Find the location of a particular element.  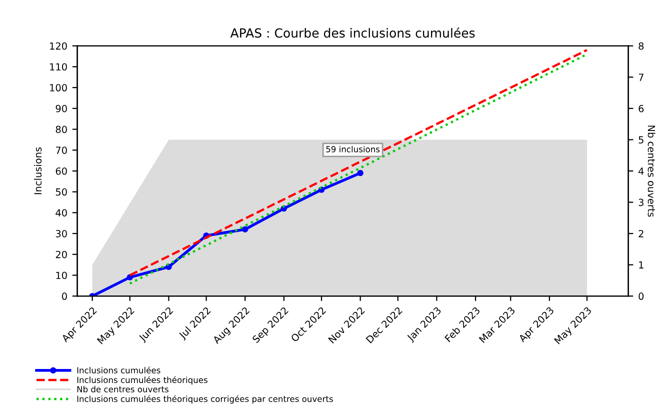

y-tick-label: 50 is located at coordinates (61, 192).